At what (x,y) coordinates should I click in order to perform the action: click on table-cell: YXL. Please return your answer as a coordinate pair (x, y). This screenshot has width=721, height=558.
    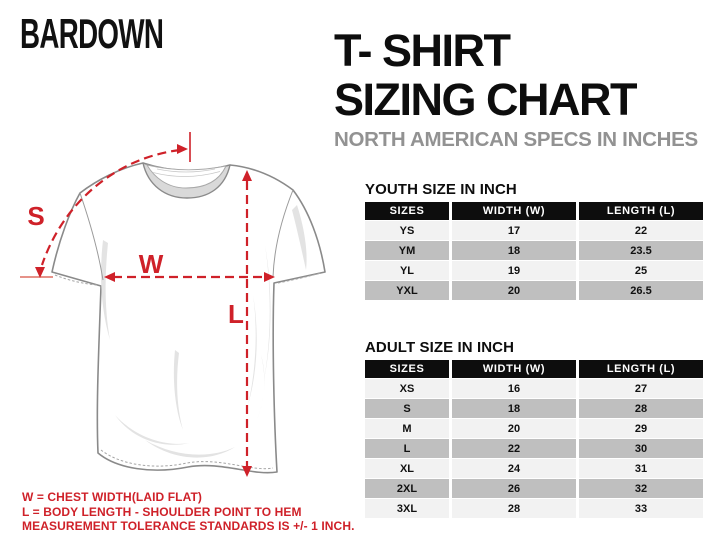
    Looking at the image, I should click on (407, 290).